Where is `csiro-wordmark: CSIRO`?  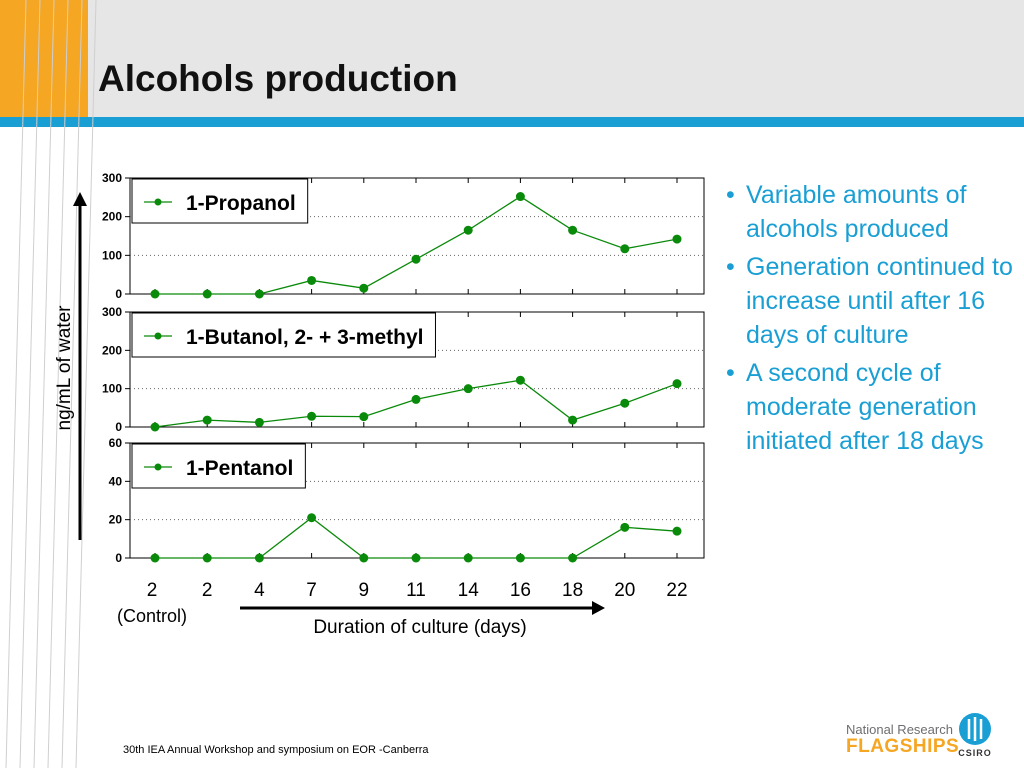
csiro-wordmark: CSIRO is located at coordinates (975, 753).